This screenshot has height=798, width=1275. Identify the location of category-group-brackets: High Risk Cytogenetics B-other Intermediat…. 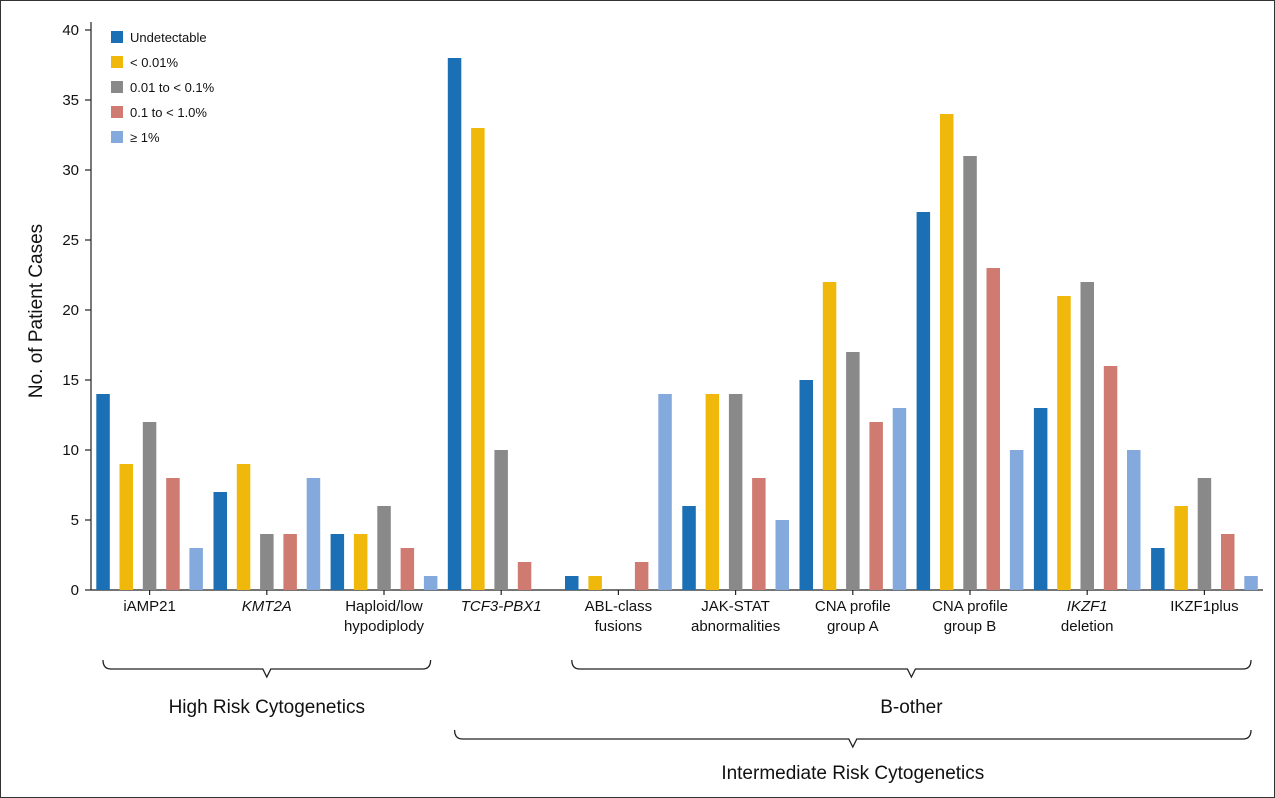
(677, 721).